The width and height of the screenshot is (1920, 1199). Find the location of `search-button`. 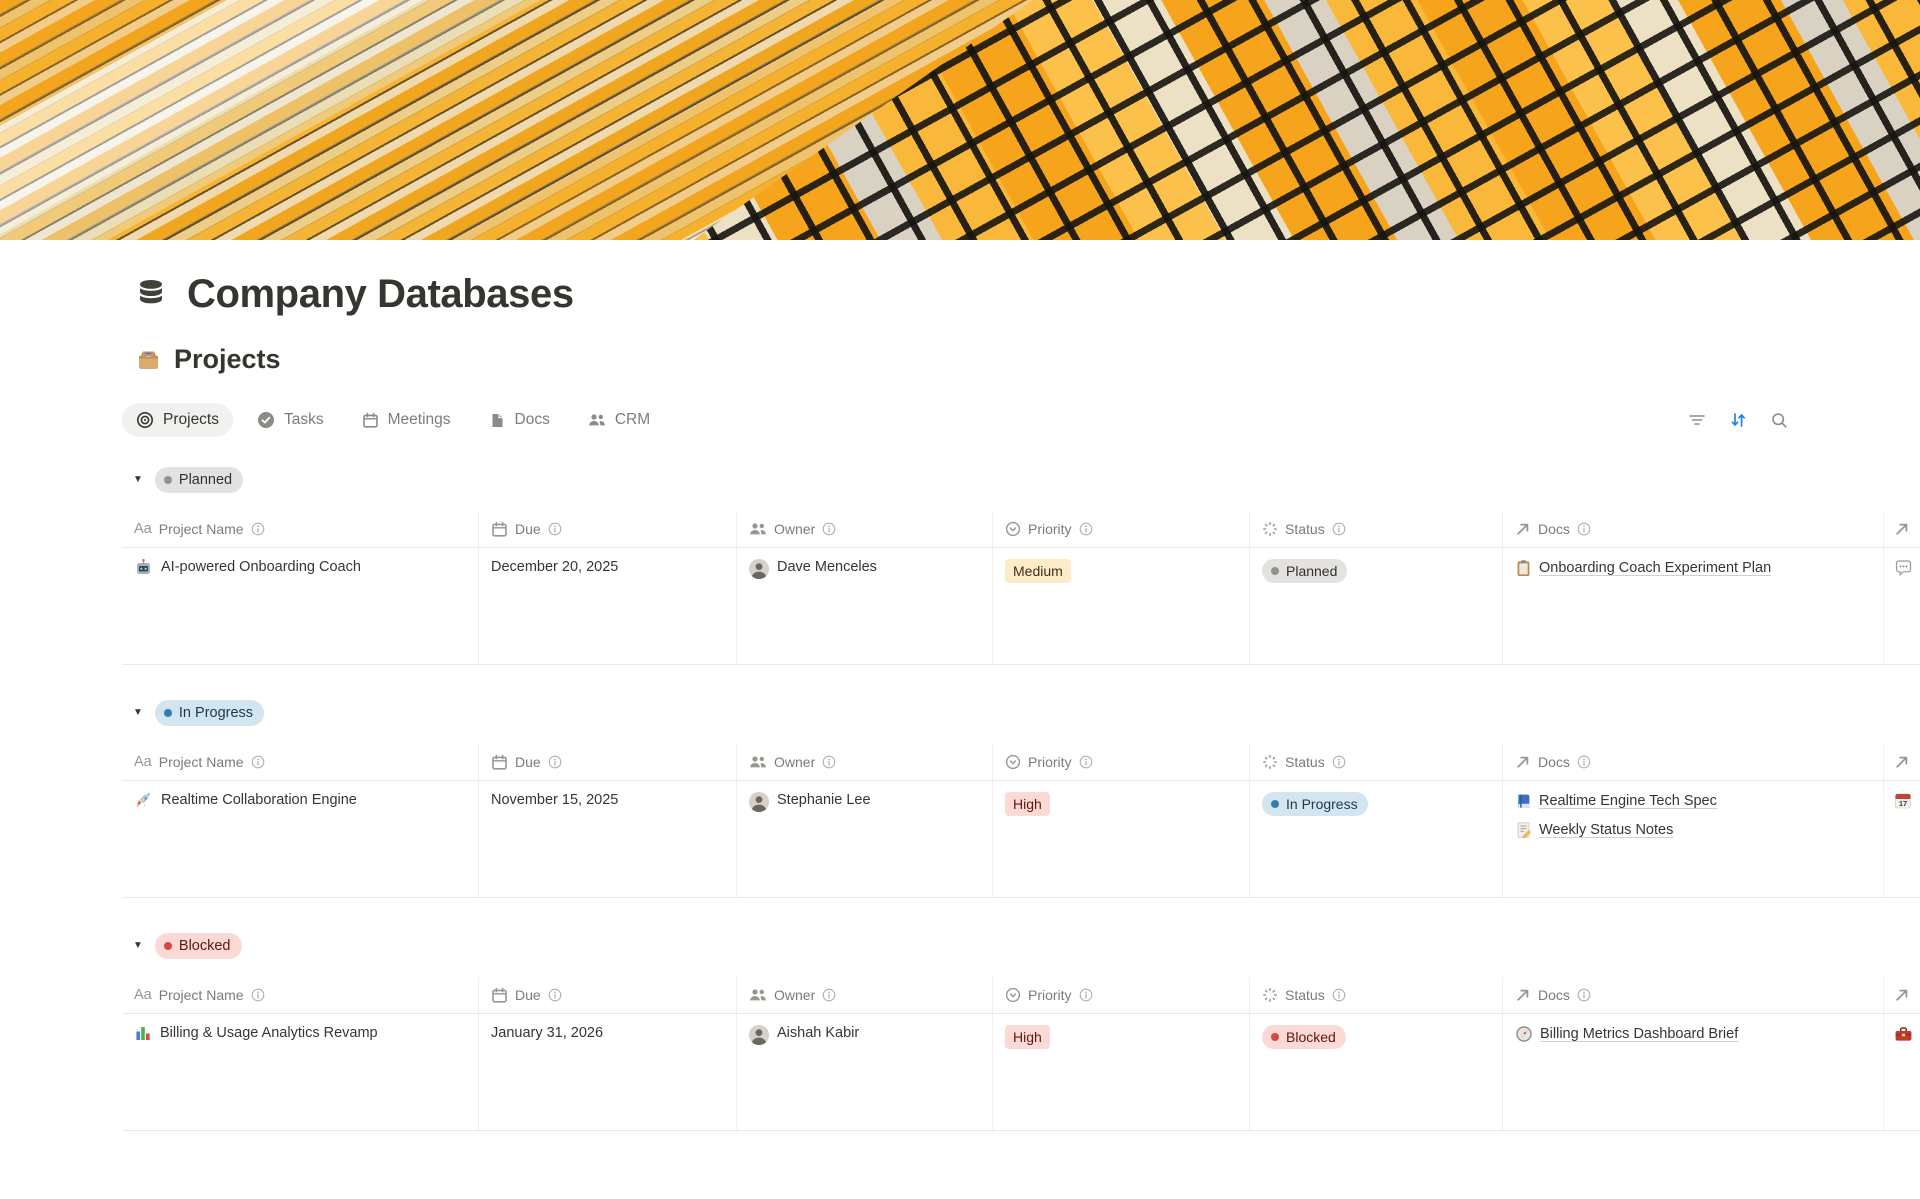

search-button is located at coordinates (1779, 420).